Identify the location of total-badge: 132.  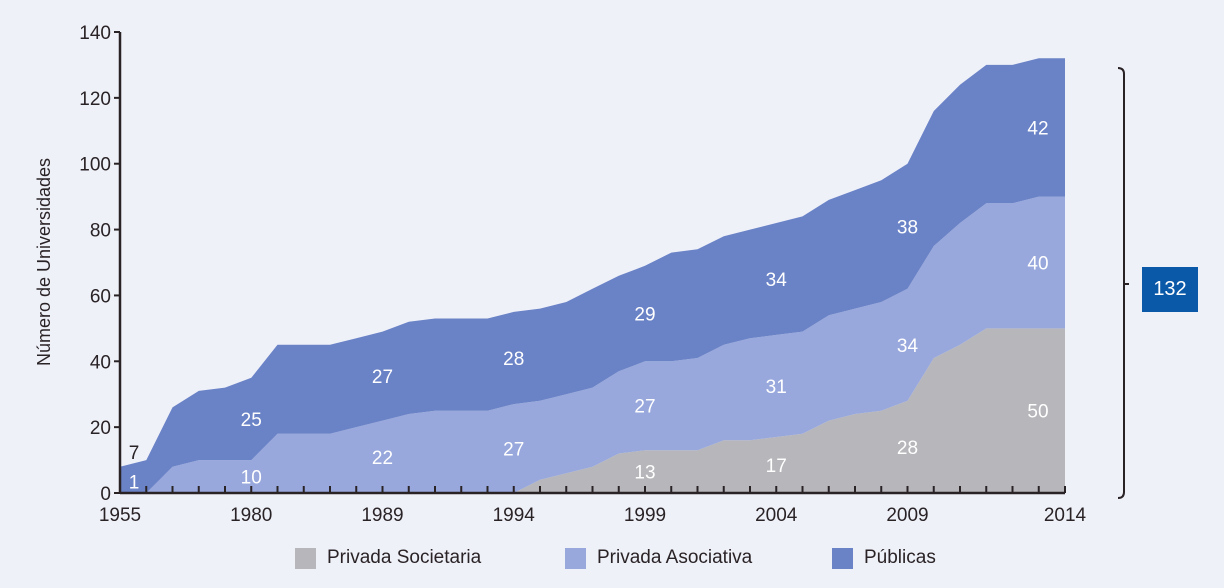
(1170, 289).